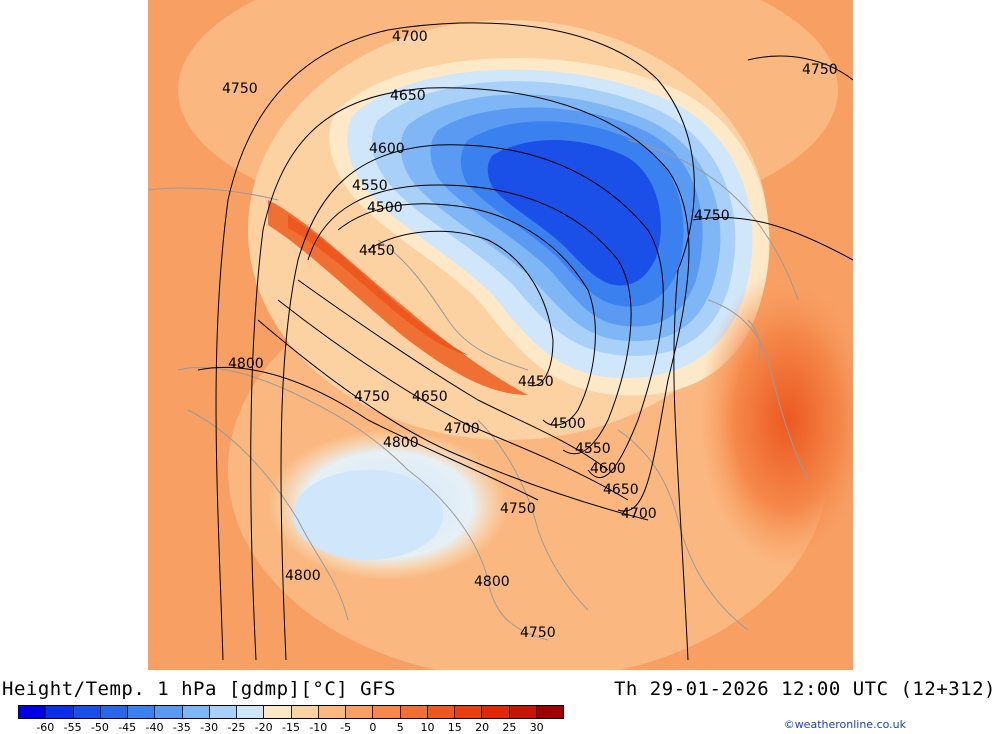 The image size is (1000, 734). I want to click on legend-tick-label: -15, so click(291, 727).